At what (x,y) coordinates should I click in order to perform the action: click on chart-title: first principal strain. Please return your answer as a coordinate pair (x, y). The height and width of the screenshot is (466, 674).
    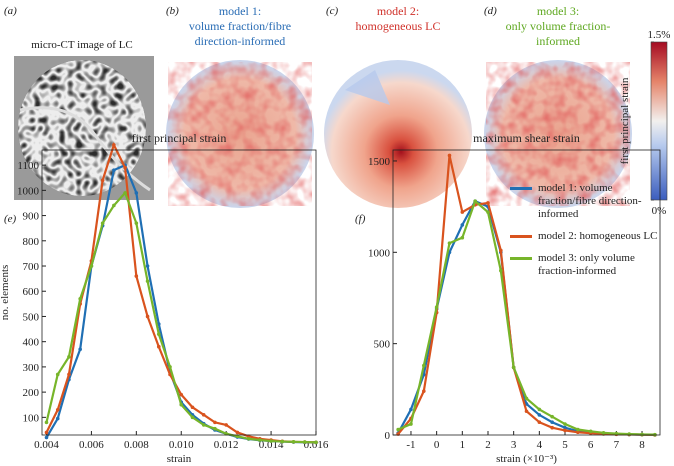
    Looking at the image, I should click on (179, 138).